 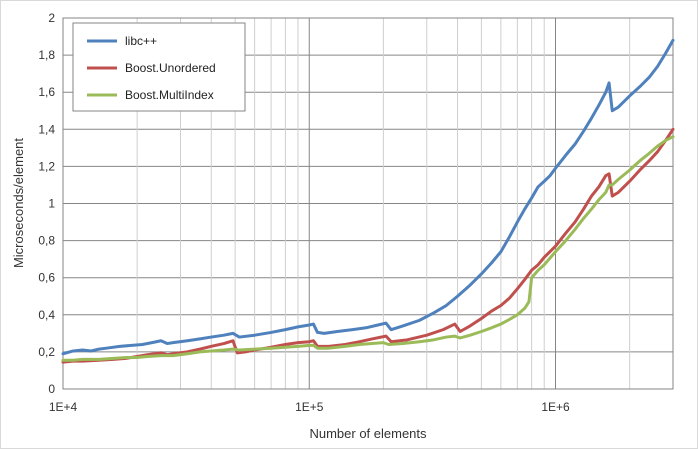 What do you see at coordinates (169, 95) in the screenshot?
I see `legend-label: Boost.MultiIndex` at bounding box center [169, 95].